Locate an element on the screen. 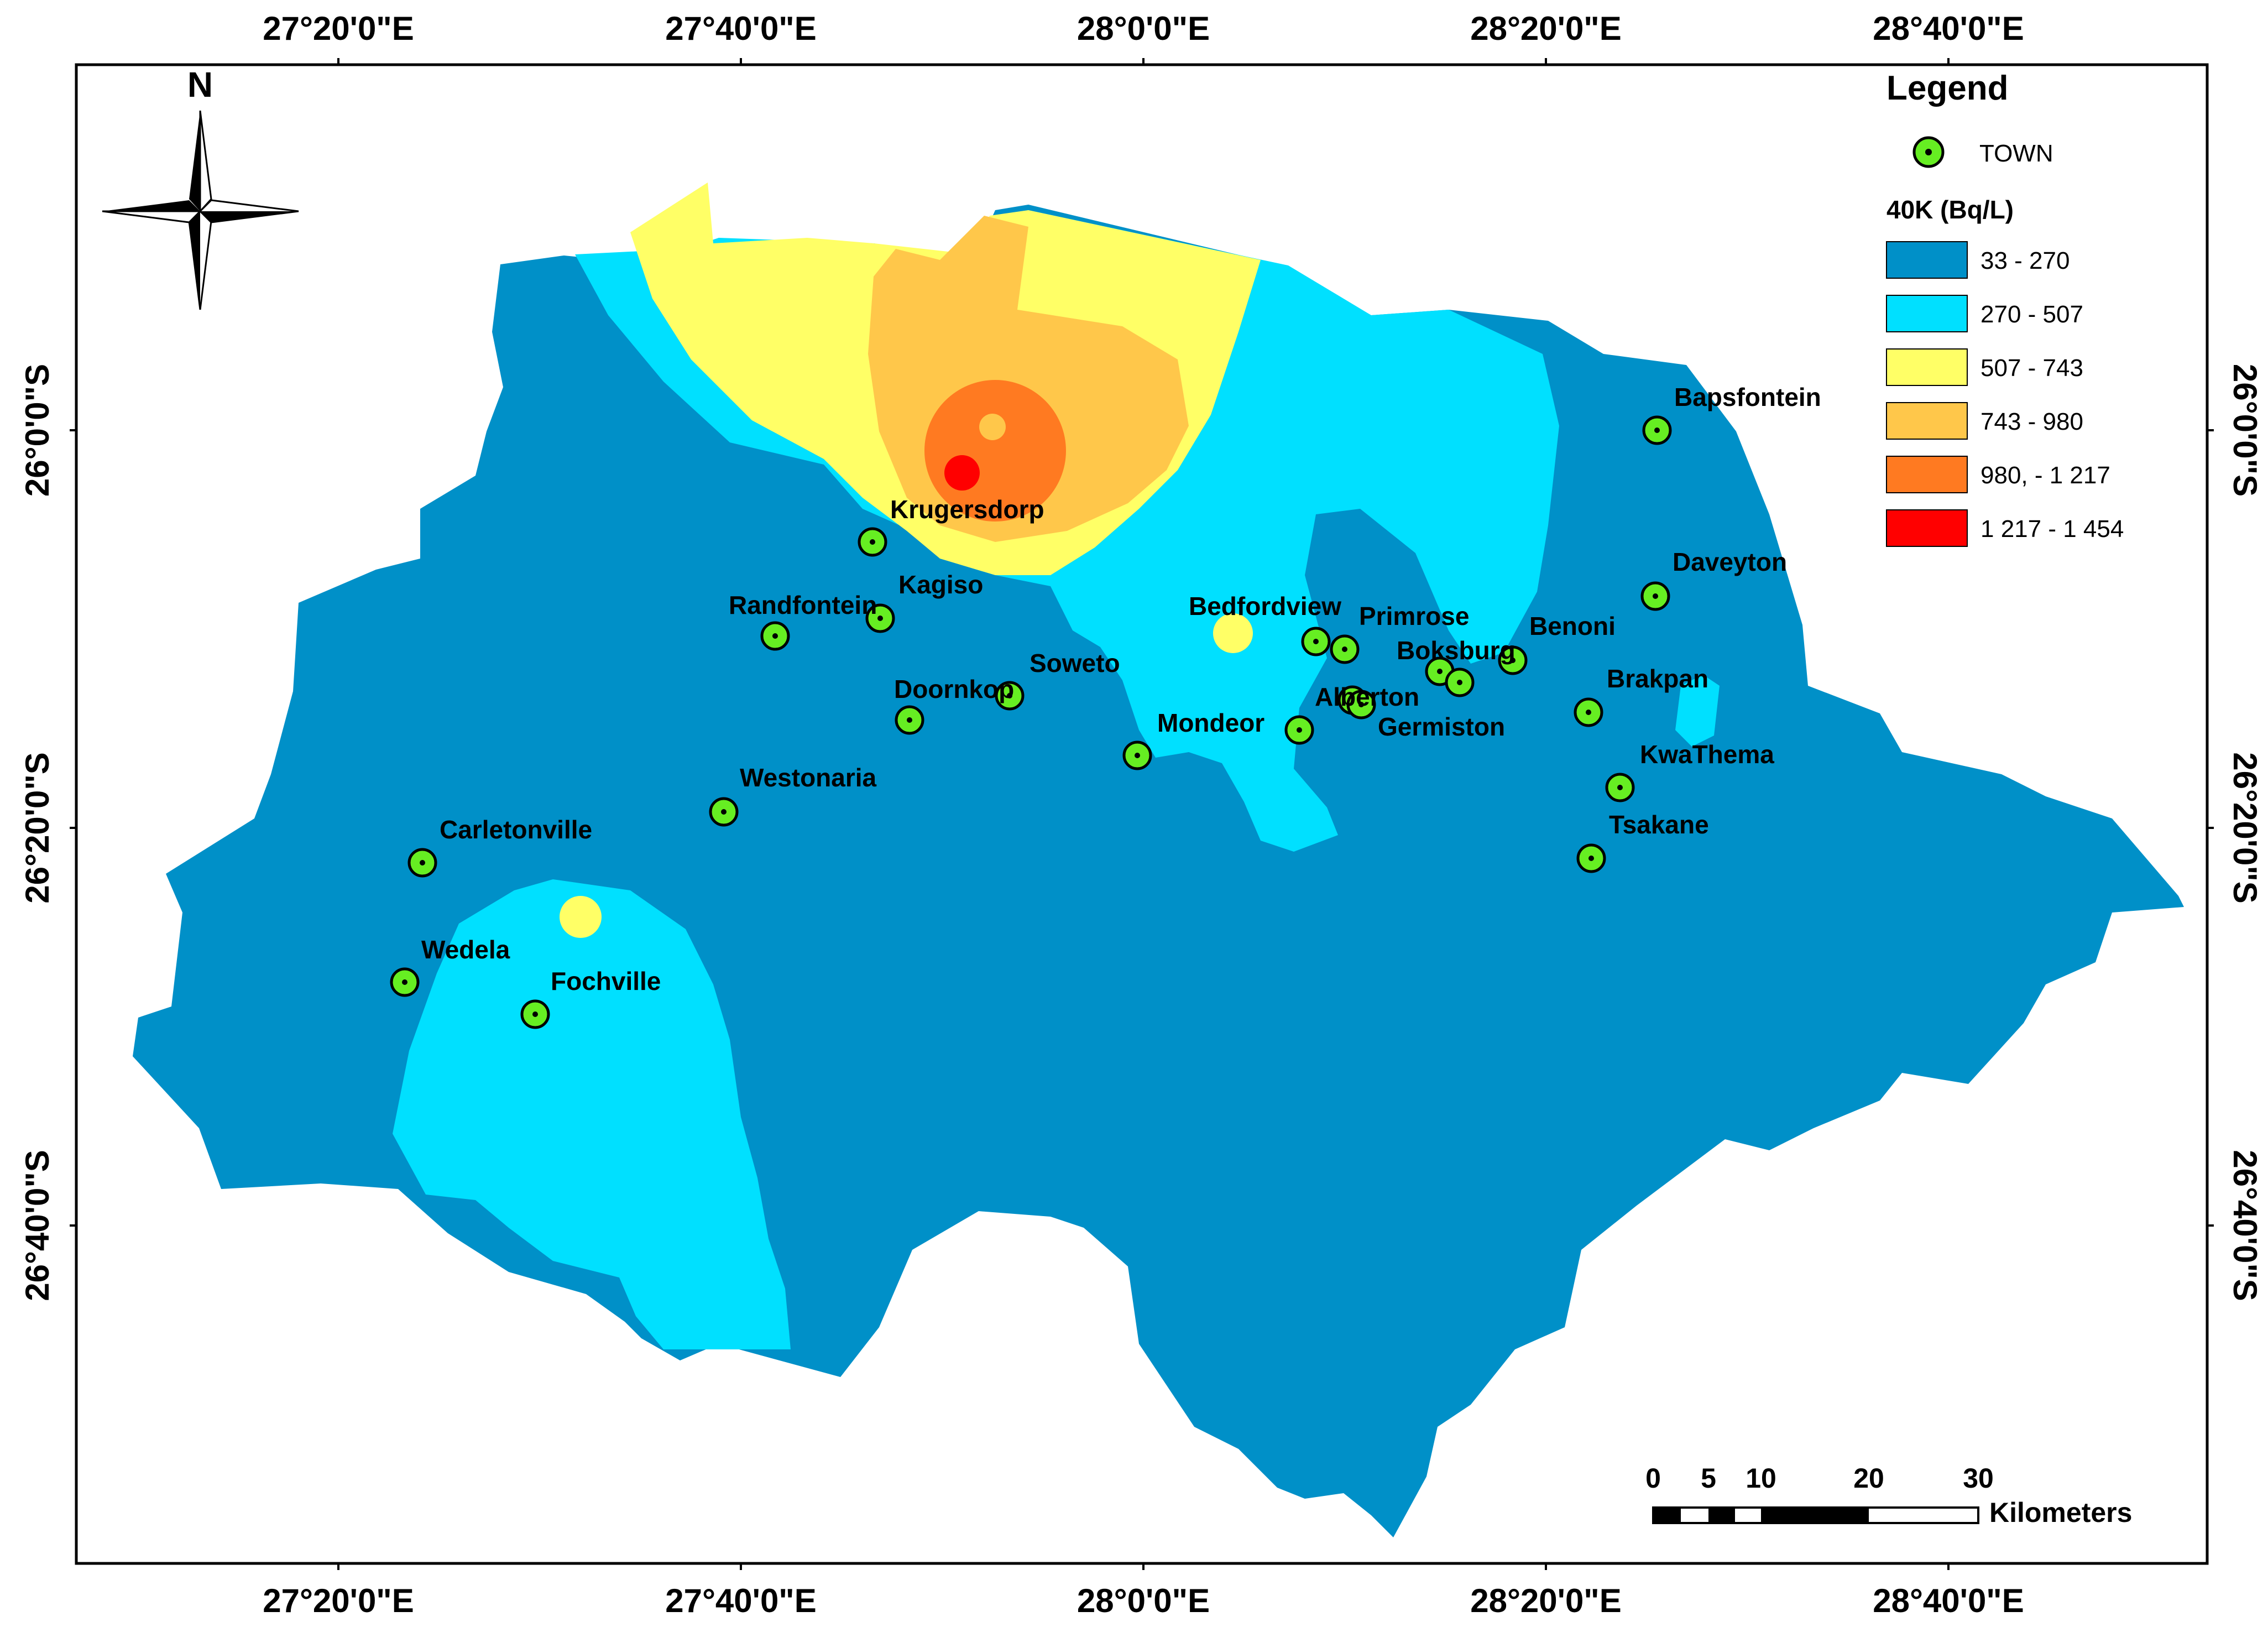  zone-270-507-south is located at coordinates (592, 1114).